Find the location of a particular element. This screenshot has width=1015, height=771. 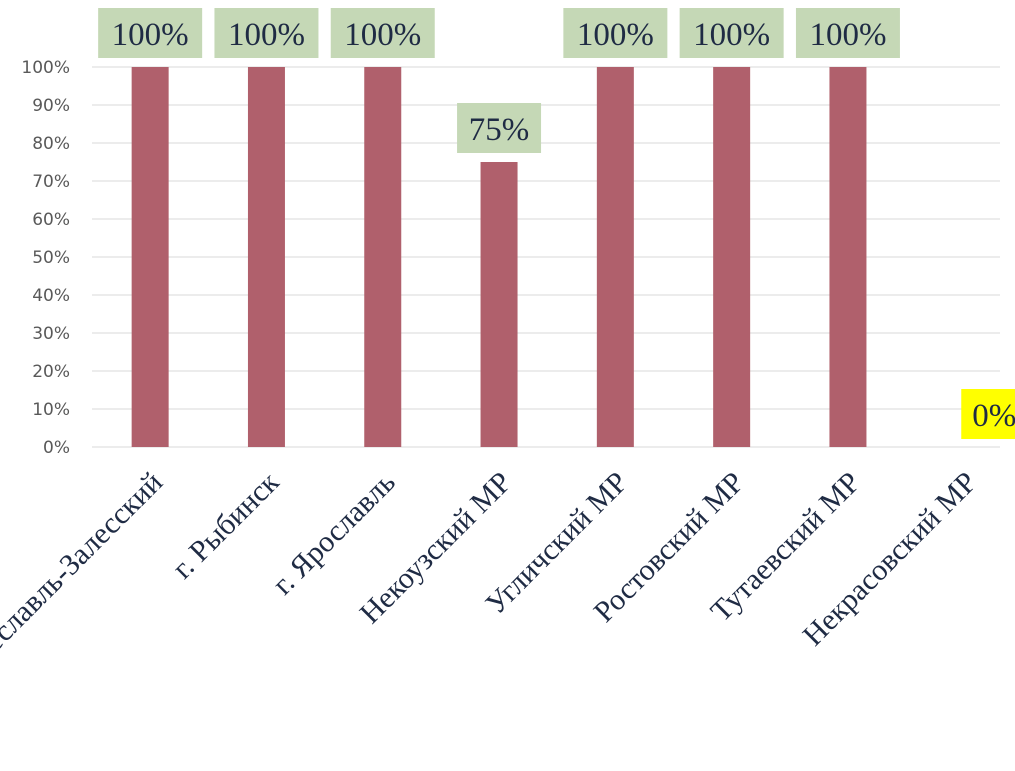

data-label: 0% is located at coordinates (988, 414).